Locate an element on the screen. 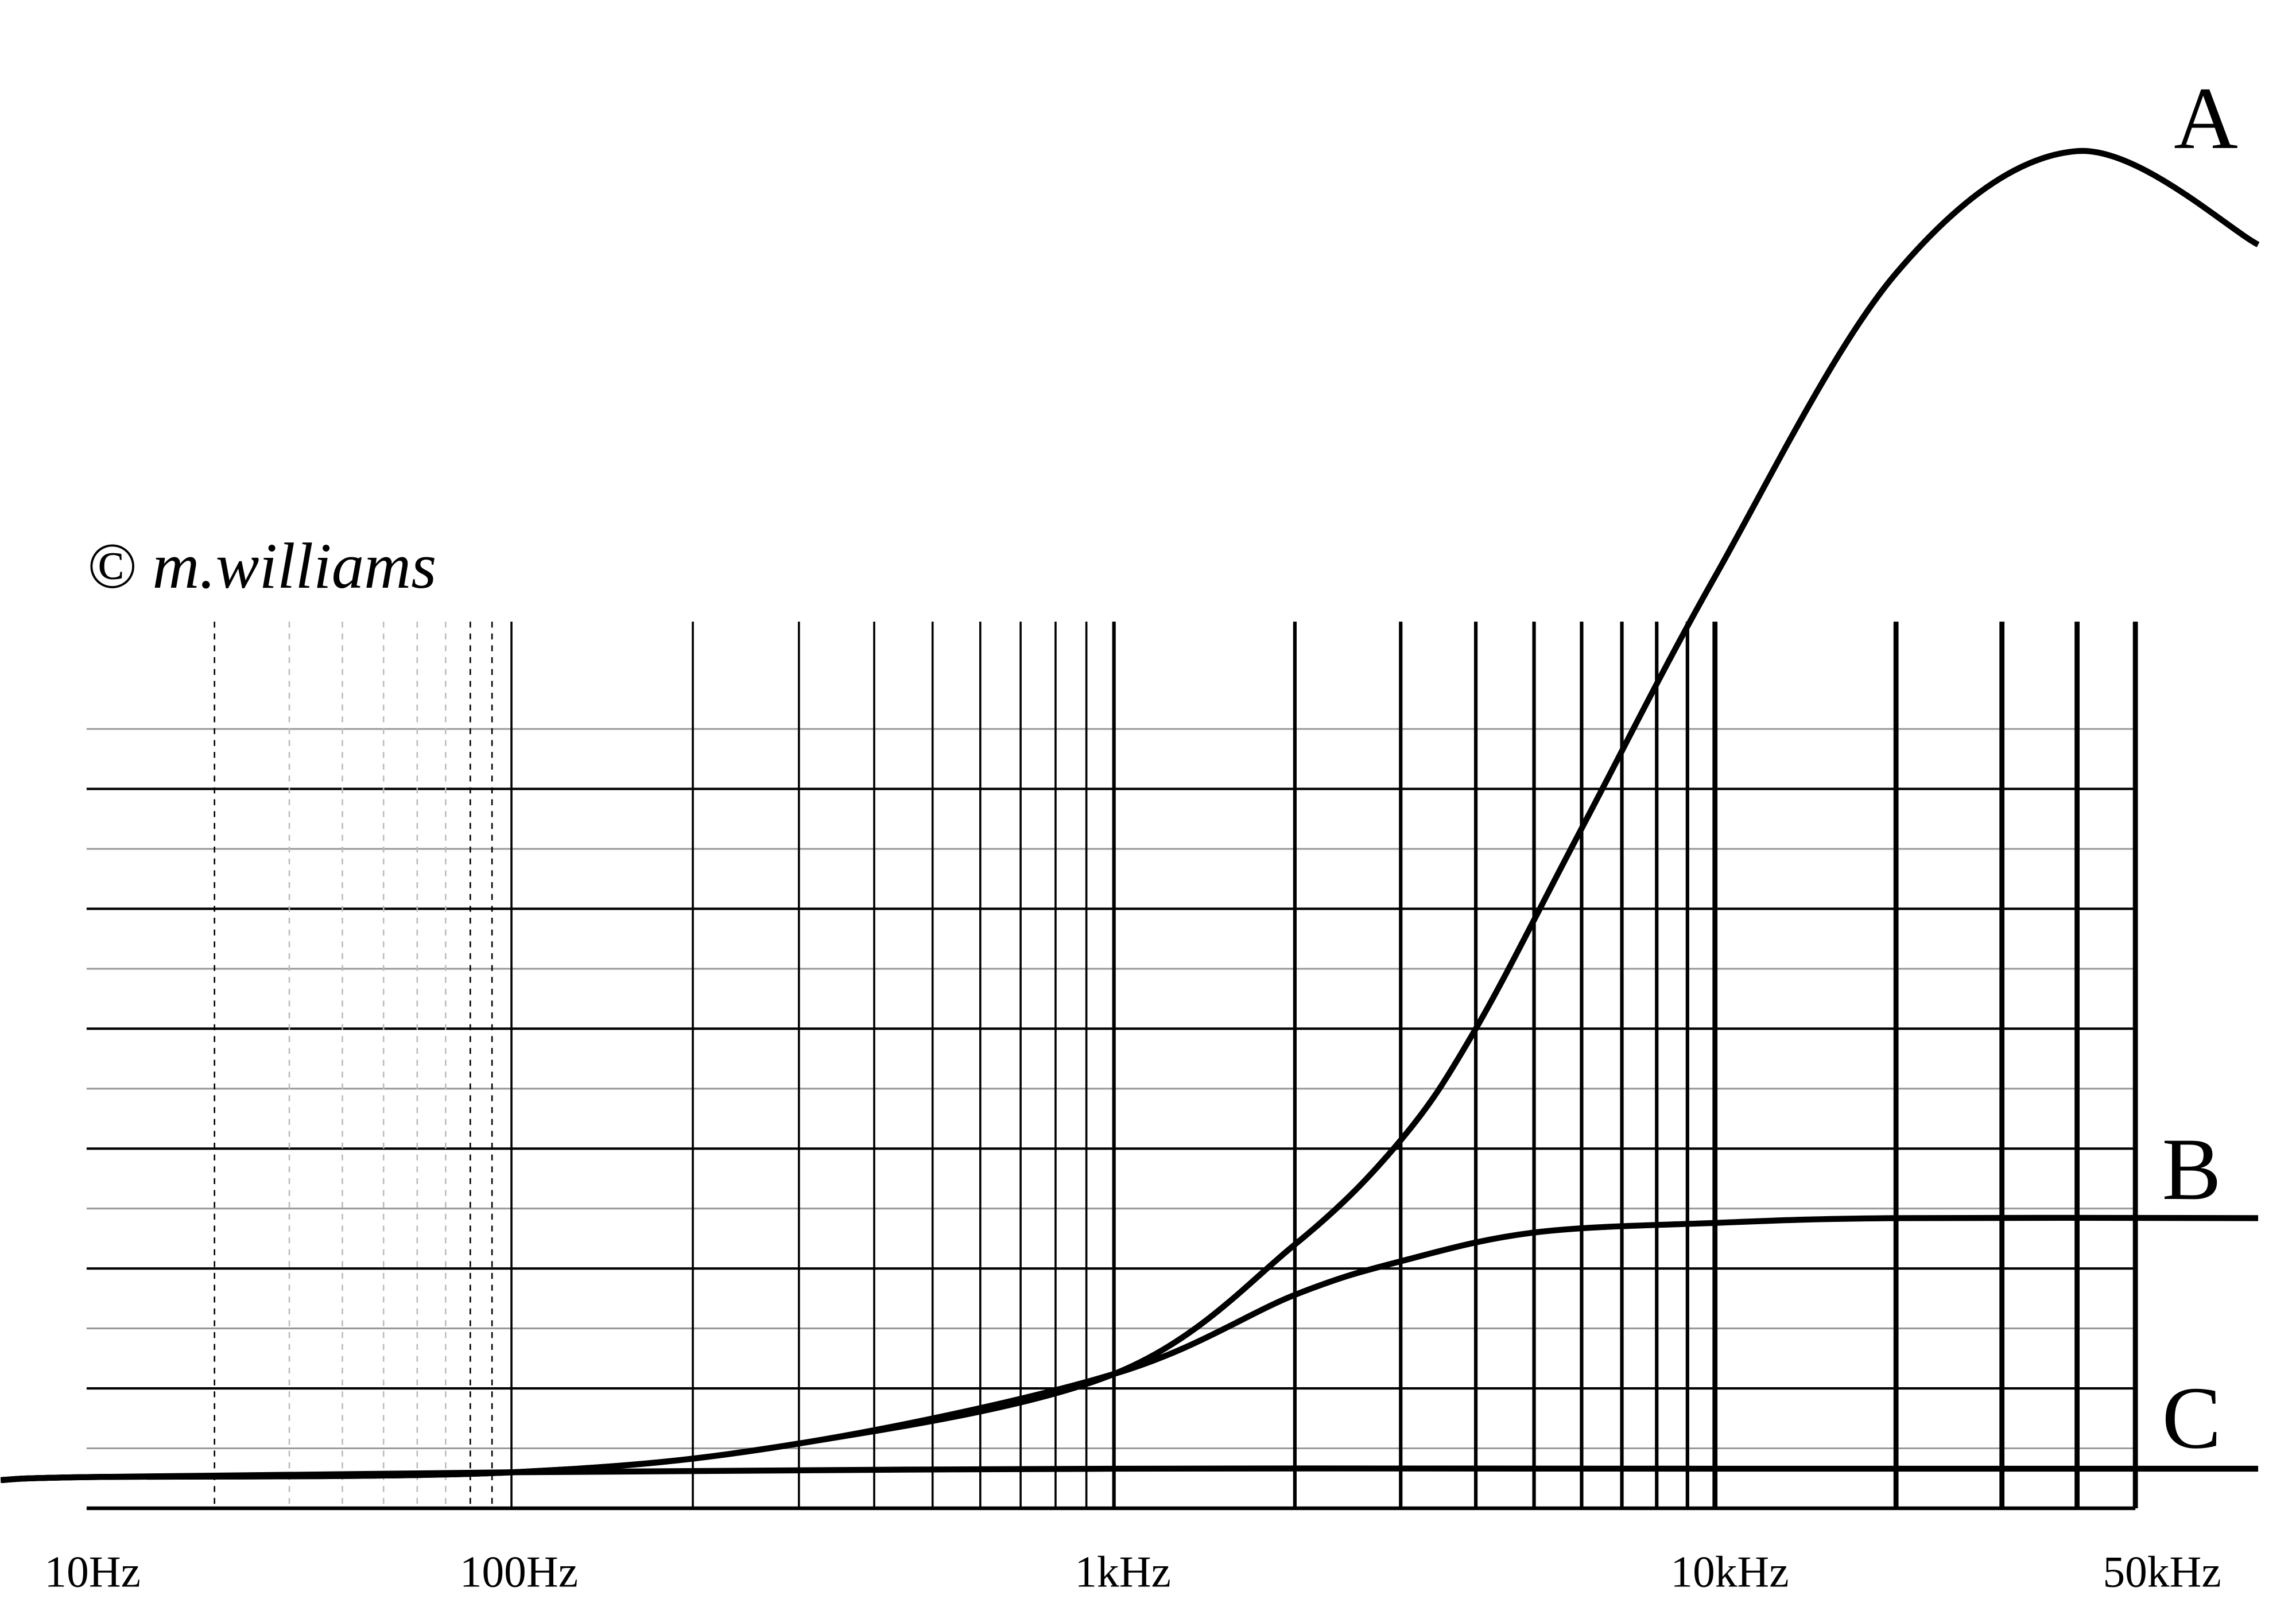 This screenshot has width=2296, height=1603. x-tick-label: 50kHz is located at coordinates (2162, 1572).